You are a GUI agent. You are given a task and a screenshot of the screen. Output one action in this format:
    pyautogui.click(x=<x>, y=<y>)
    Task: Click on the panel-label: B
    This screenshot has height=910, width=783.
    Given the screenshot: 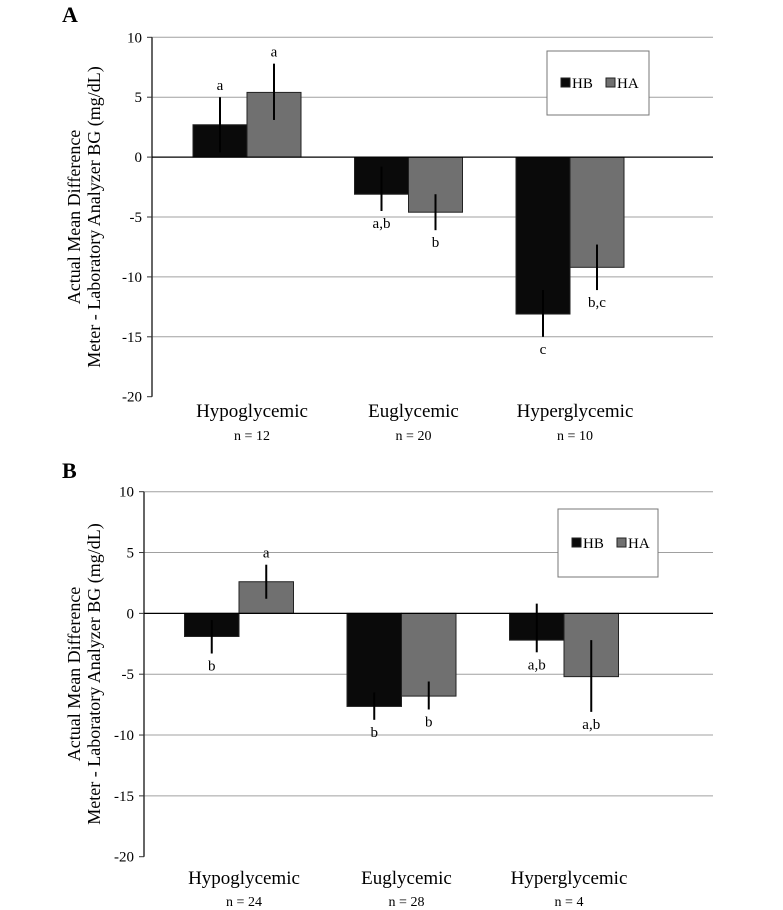 What is the action you would take?
    pyautogui.click(x=69, y=470)
    